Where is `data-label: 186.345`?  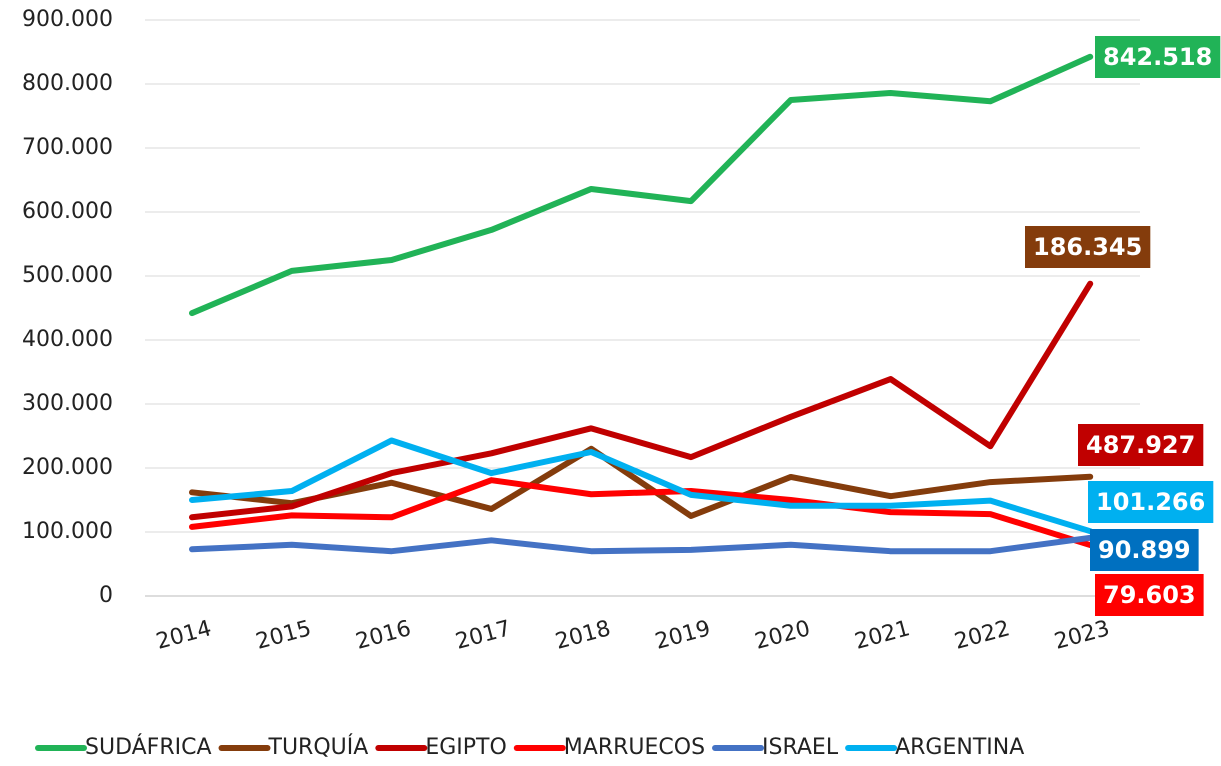 data-label: 186.345 is located at coordinates (1087, 247).